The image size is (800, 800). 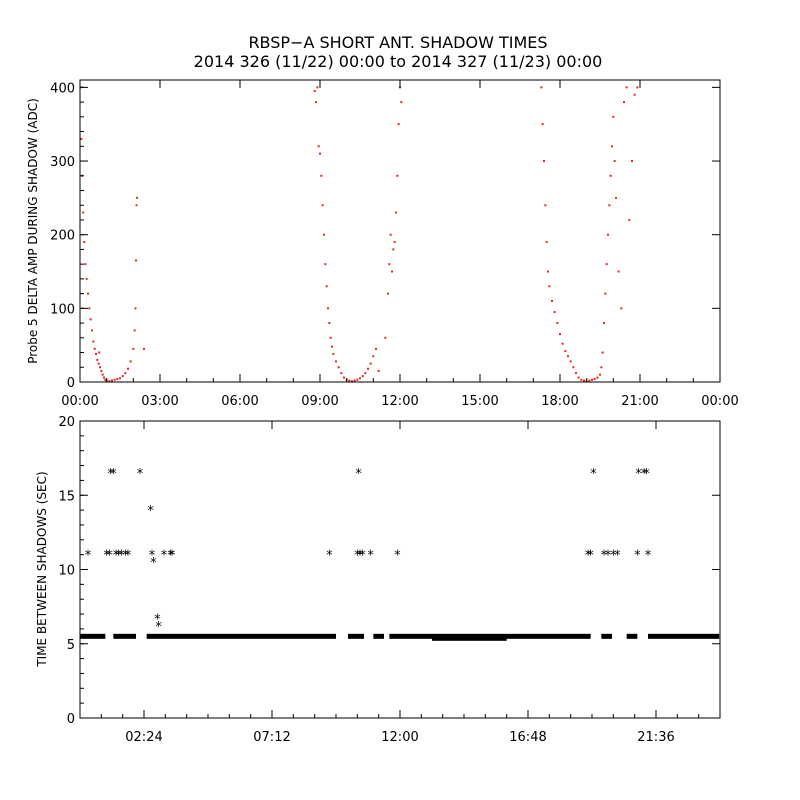 I want to click on x-tick-label: 21:00, so click(x=639, y=401).